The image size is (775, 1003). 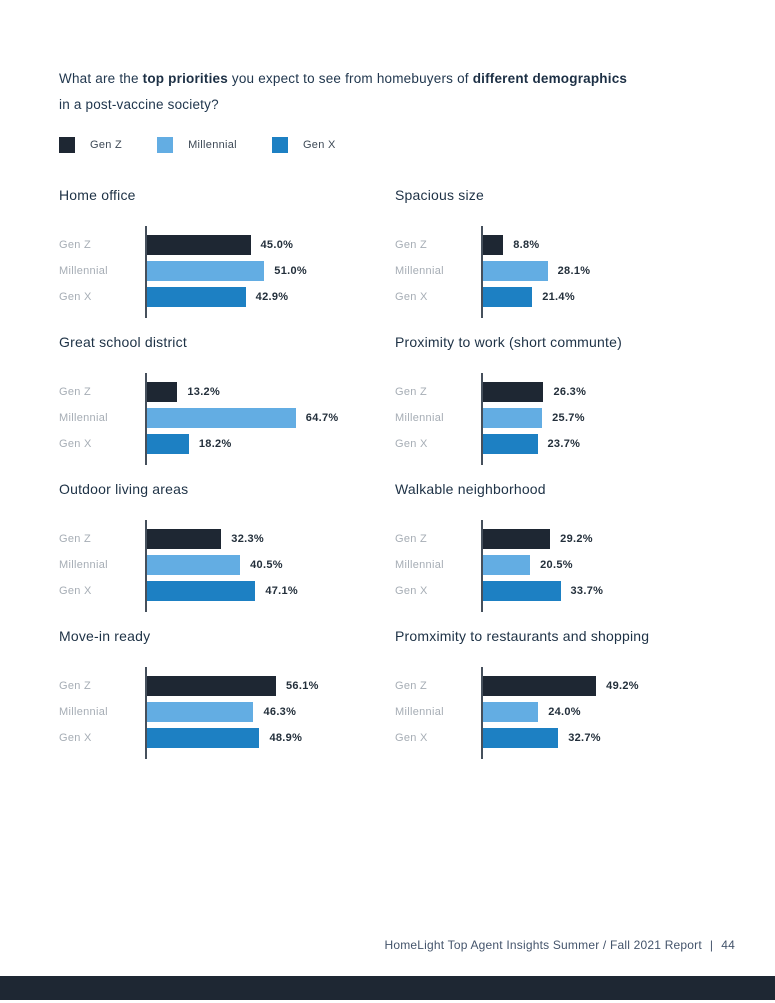 I want to click on legend-swatch-gen-z, so click(x=67, y=145).